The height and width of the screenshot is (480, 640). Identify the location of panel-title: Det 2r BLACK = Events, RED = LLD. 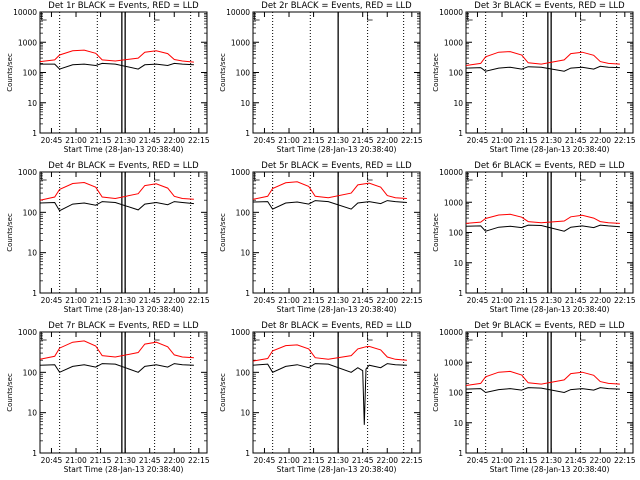
(336, 6).